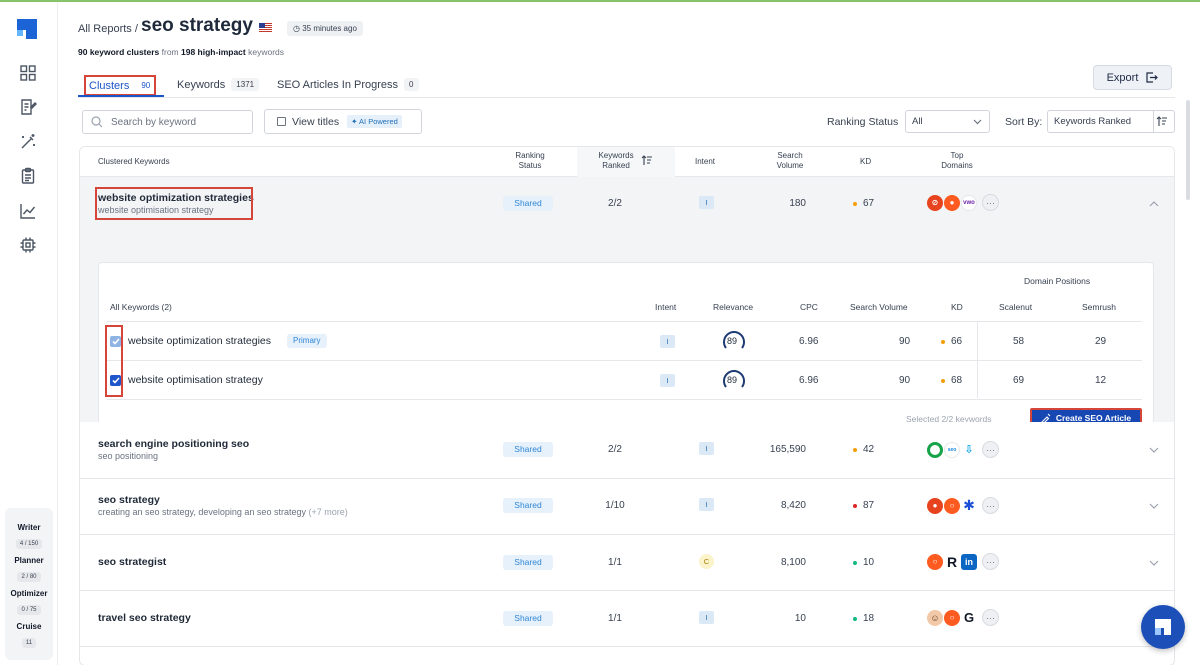 The height and width of the screenshot is (665, 1200). What do you see at coordinates (132, 562) in the screenshot?
I see `cluster-title: seo strategist` at bounding box center [132, 562].